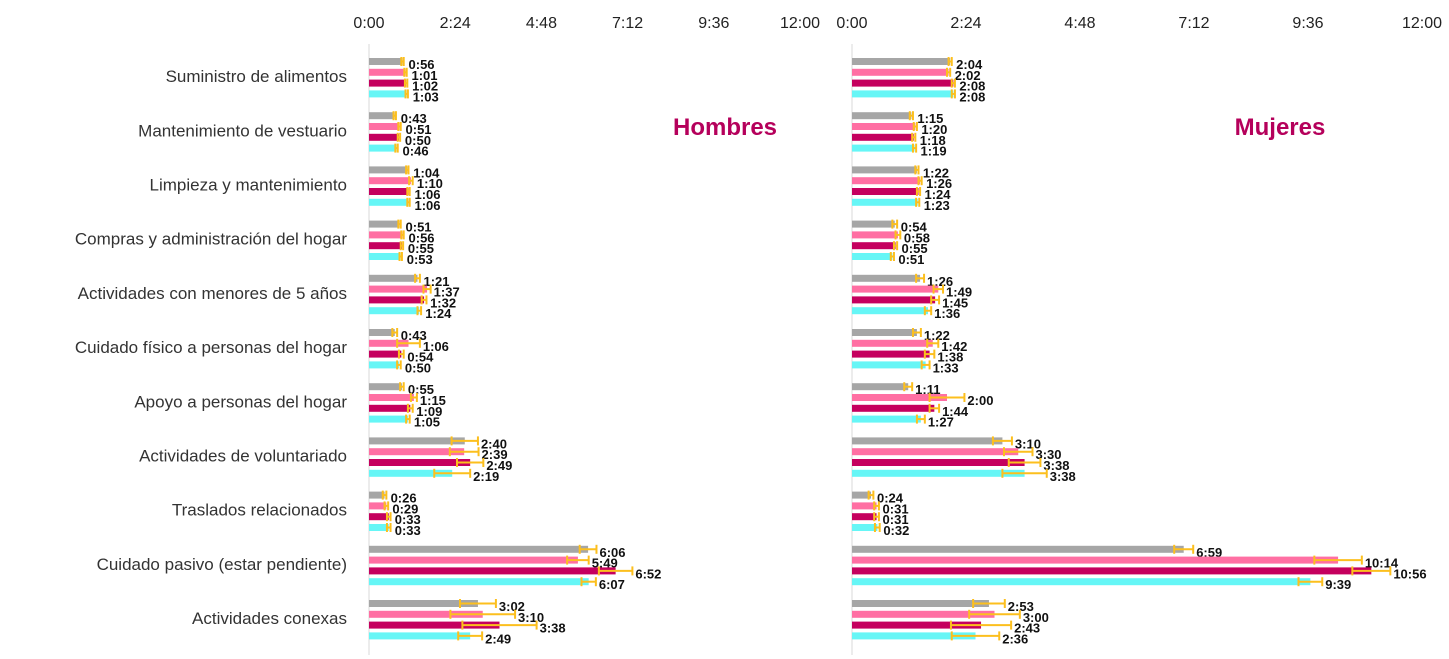 The image size is (1449, 659). I want to click on hombres-value-label: 0:55, so click(421, 248).